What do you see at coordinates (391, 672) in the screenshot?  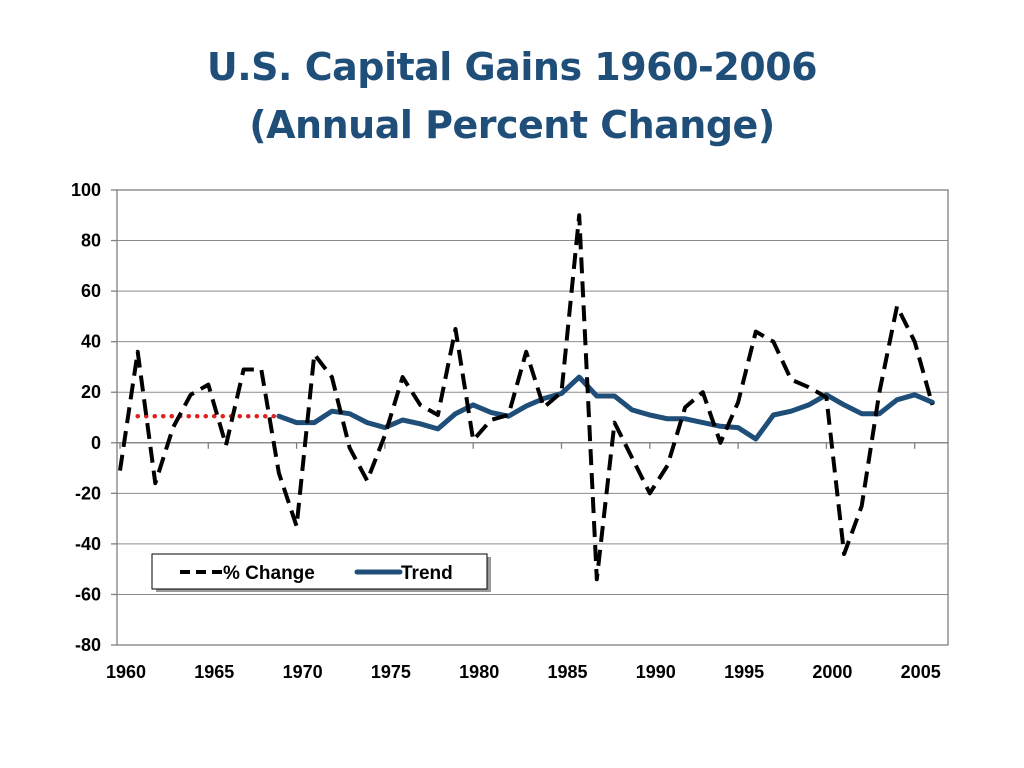 I see `x-tick-label: 1975` at bounding box center [391, 672].